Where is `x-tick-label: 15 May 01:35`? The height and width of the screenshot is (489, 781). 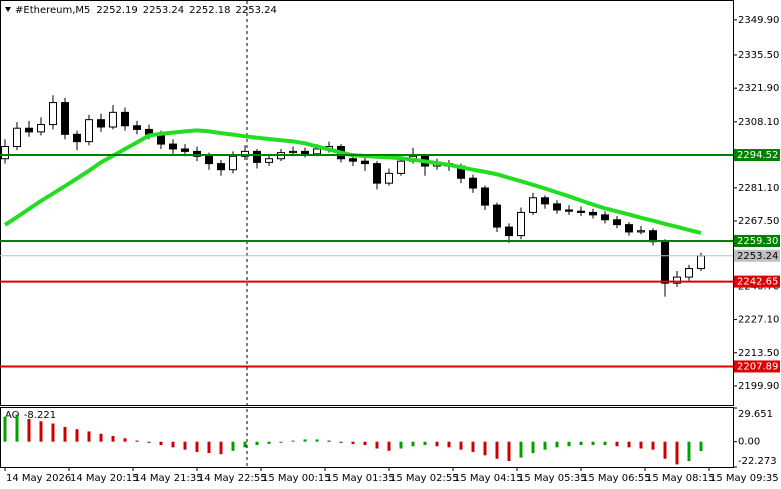 x-tick-label: 15 May 01:35 is located at coordinates (360, 478).